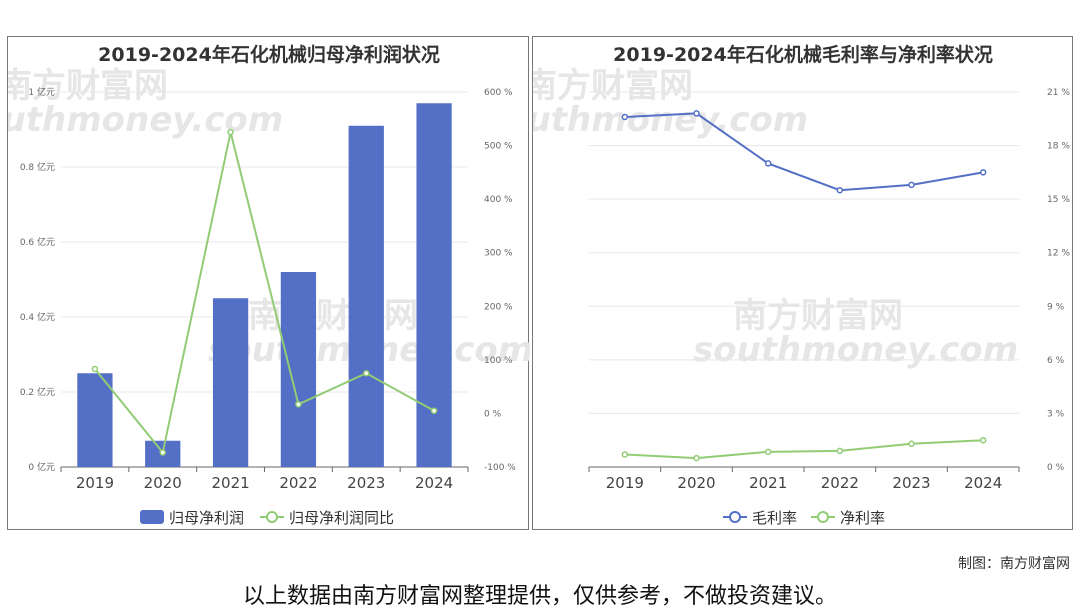 Image resolution: width=1080 pixels, height=614 pixels. I want to click on y-right-tick: 400 %, so click(498, 200).